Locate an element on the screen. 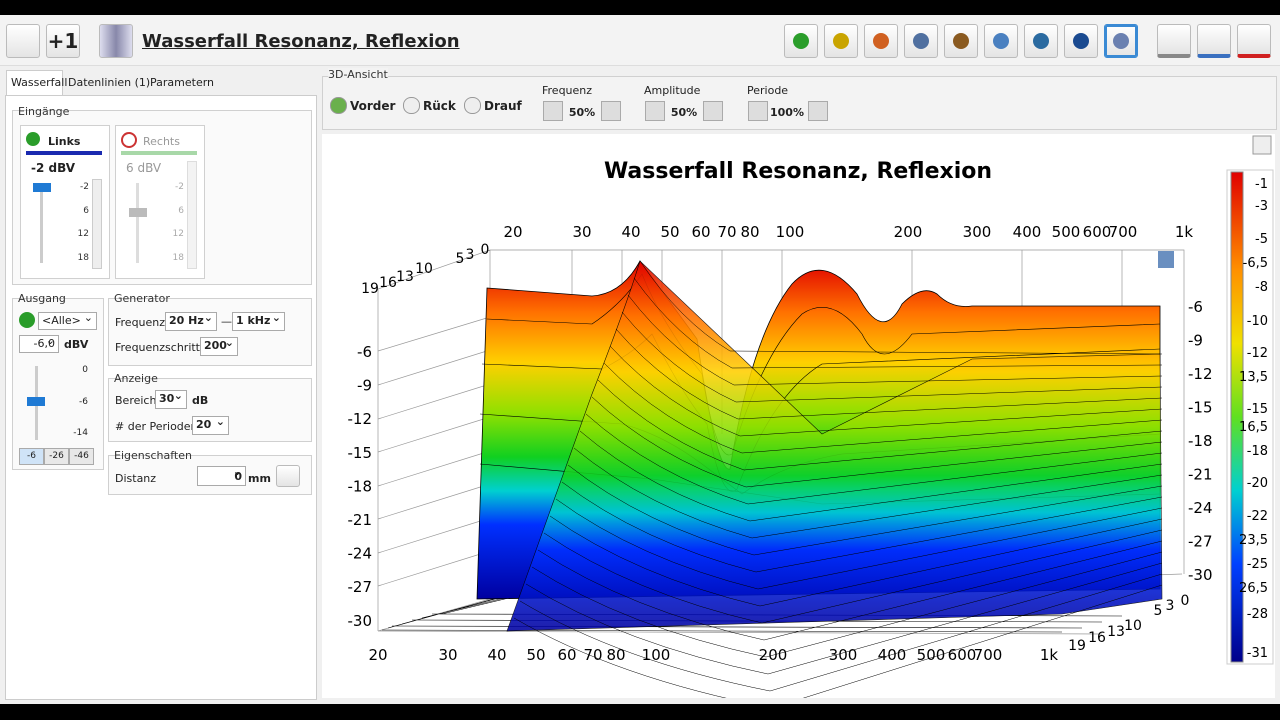 The height and width of the screenshot is (720, 1280). disabled-icon is located at coordinates (129, 140).